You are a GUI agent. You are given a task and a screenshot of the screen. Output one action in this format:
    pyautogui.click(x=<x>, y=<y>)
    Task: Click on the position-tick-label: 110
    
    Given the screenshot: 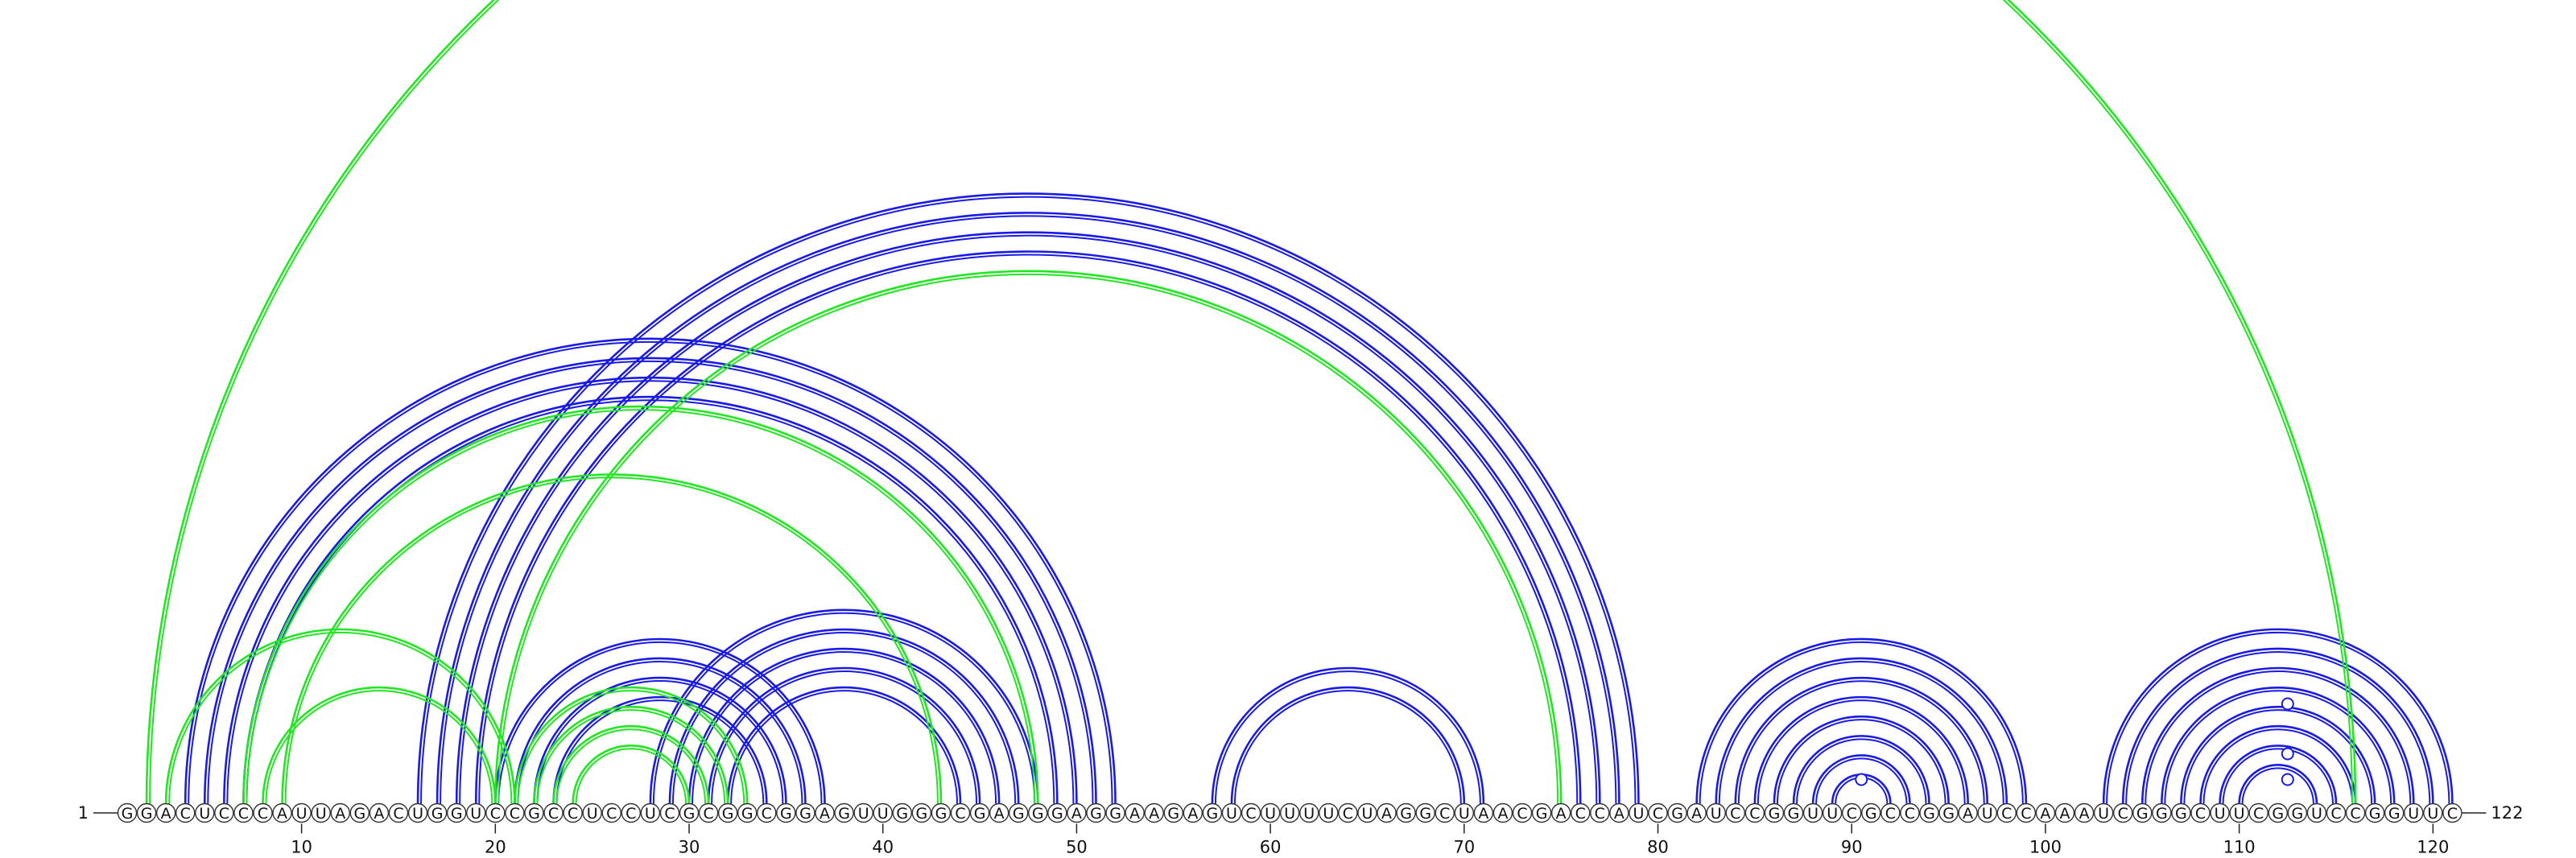 What is the action you would take?
    pyautogui.click(x=2239, y=848)
    